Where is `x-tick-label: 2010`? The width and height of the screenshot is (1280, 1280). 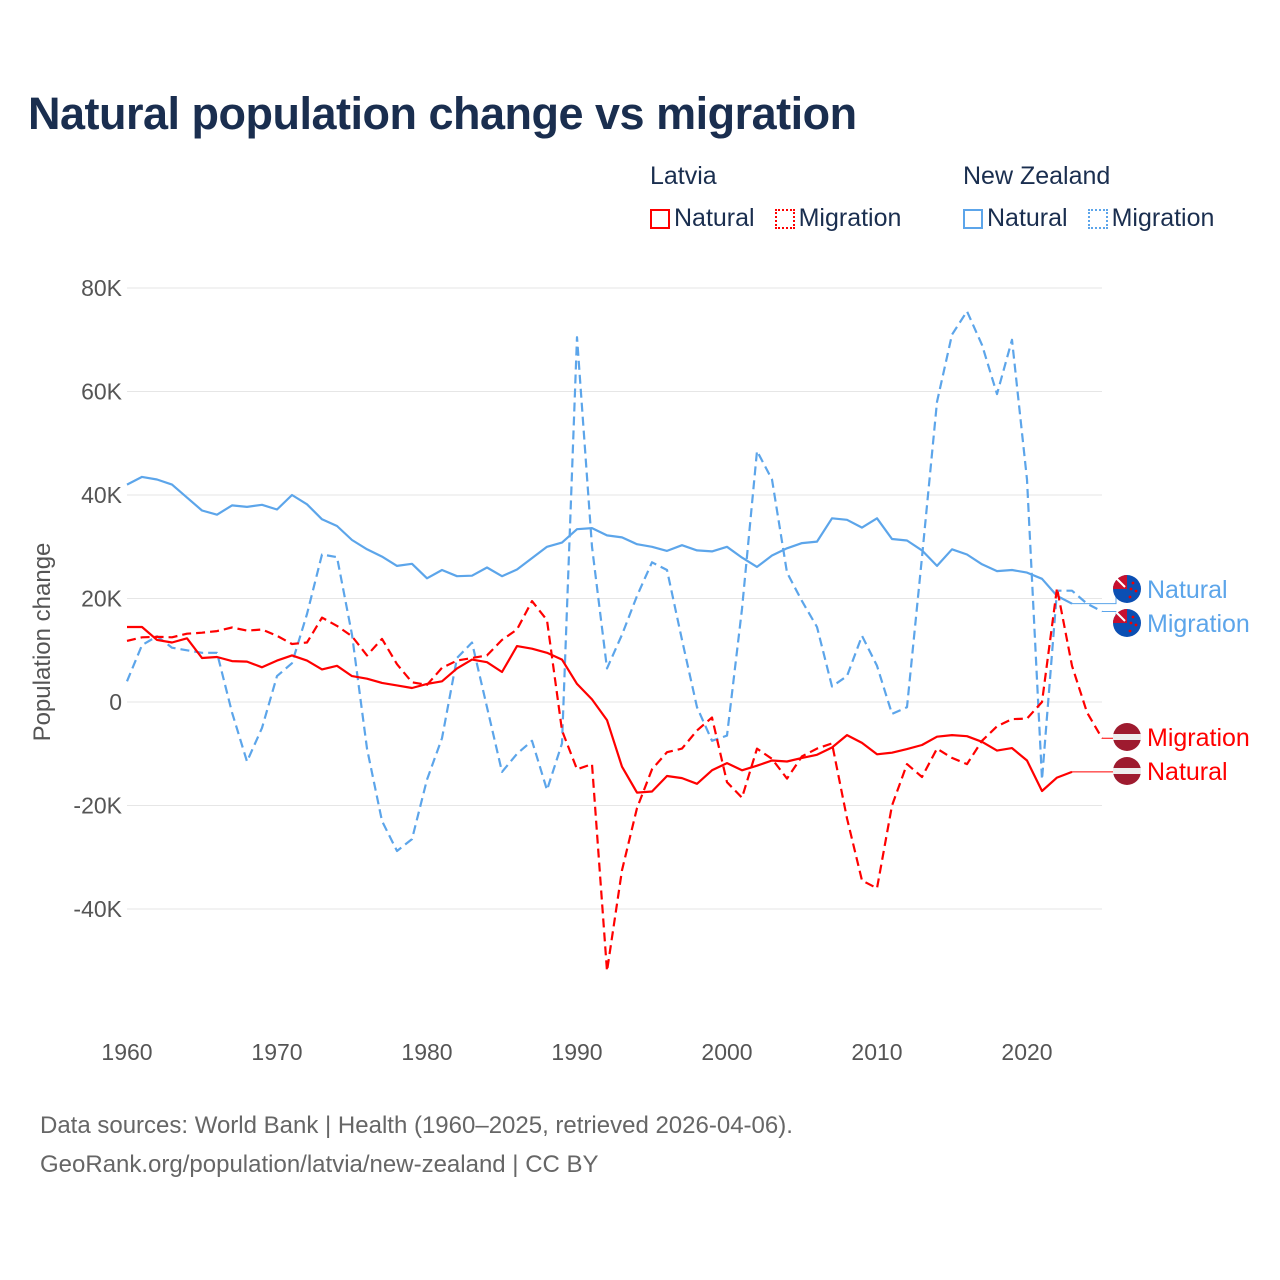
x-tick-label: 2010 is located at coordinates (876, 1052).